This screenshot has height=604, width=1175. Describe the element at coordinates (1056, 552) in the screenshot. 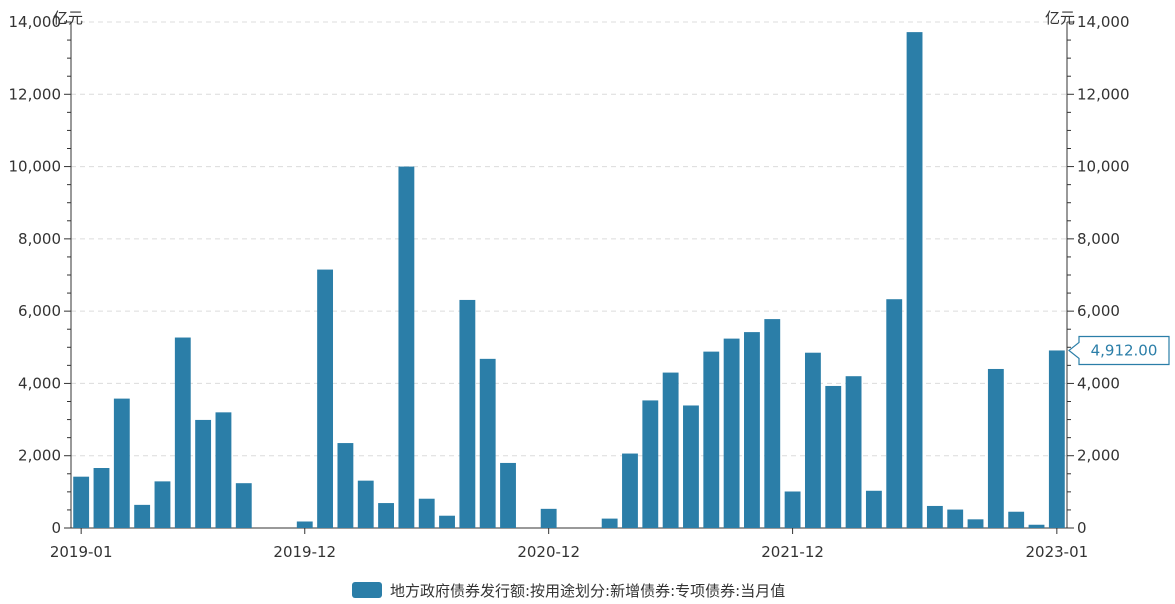

I see `x-tick-label: 2023-01` at that location.